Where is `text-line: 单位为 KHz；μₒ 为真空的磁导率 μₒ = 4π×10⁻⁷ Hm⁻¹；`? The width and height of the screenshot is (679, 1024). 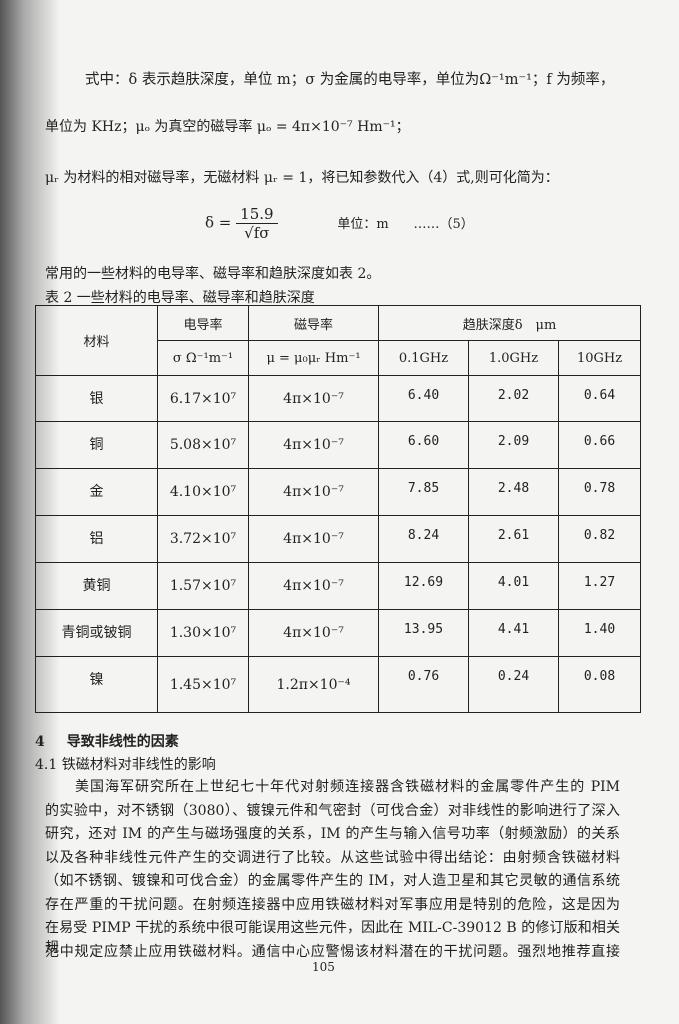
text-line: 单位为 KHz；μₒ 为真空的磁导率 μₒ = 4π×10⁻⁷ Hm⁻¹； is located at coordinates (227, 127).